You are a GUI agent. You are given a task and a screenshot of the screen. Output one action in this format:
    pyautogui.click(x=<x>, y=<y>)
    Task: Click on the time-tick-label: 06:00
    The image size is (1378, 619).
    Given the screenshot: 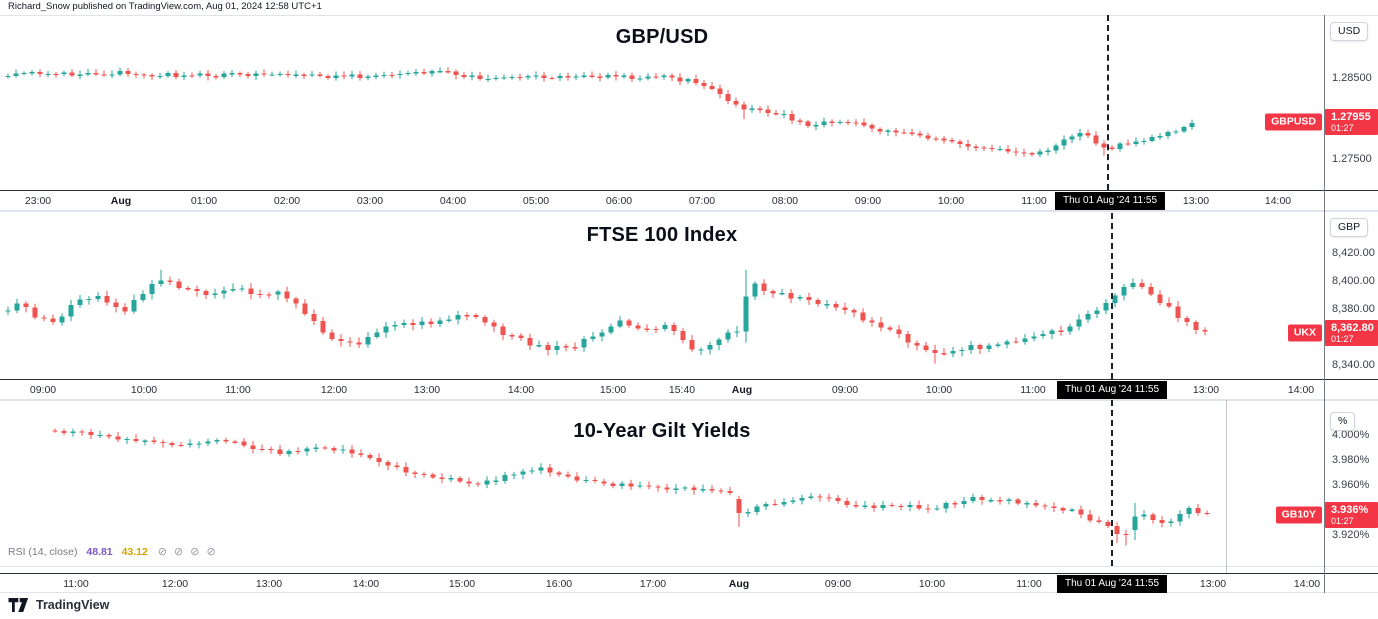 What is the action you would take?
    pyautogui.click(x=619, y=201)
    